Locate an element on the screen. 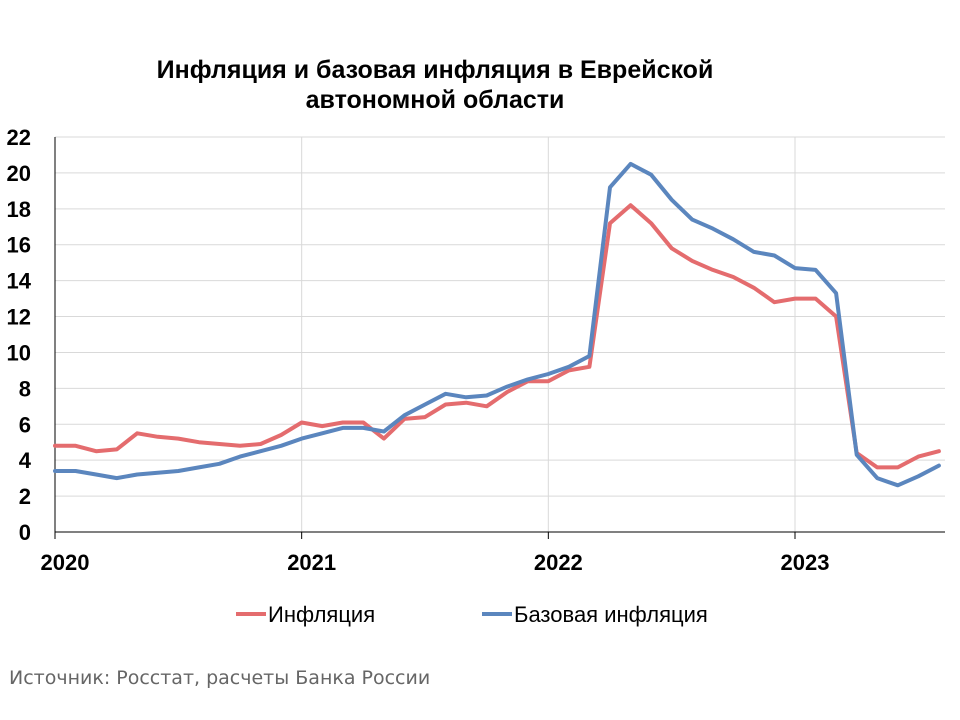 The width and height of the screenshot is (960, 720). x-tick-label: 2021 is located at coordinates (311, 562).